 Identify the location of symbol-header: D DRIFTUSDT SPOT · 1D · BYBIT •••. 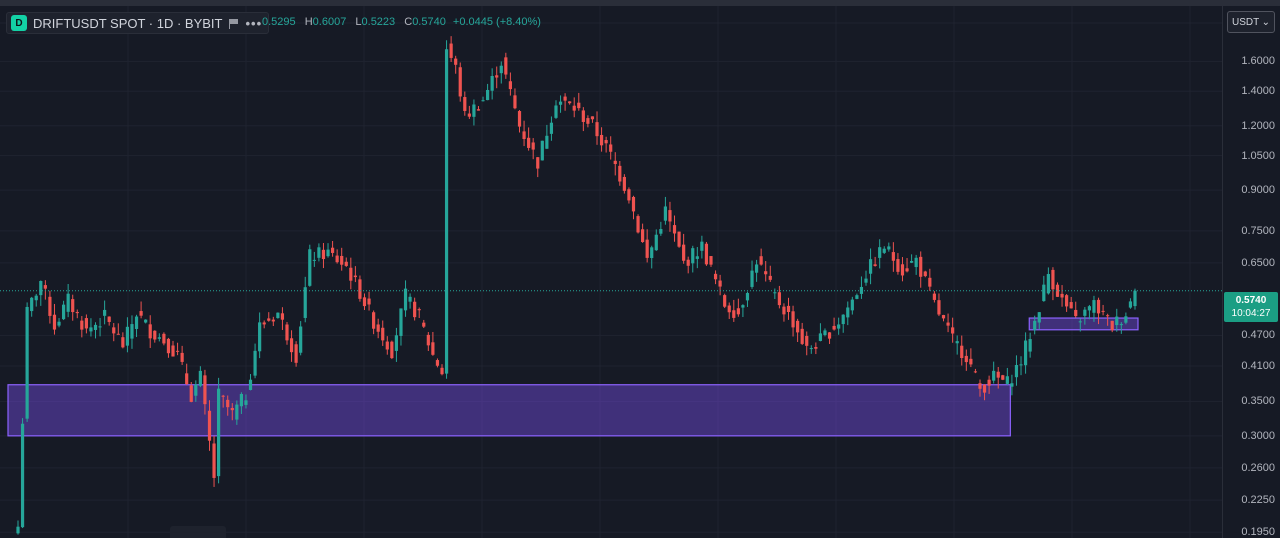
(138, 23).